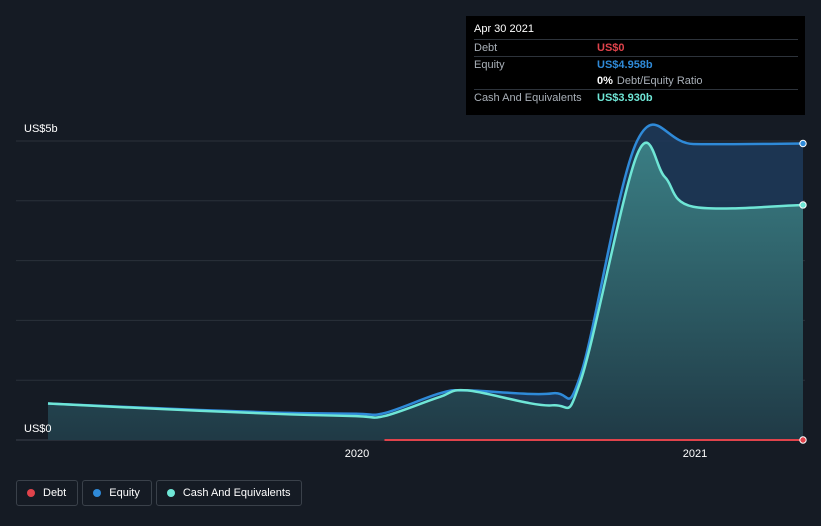 The image size is (821, 526). What do you see at coordinates (489, 65) in the screenshot?
I see `tooltip-equity-label: Equity` at bounding box center [489, 65].